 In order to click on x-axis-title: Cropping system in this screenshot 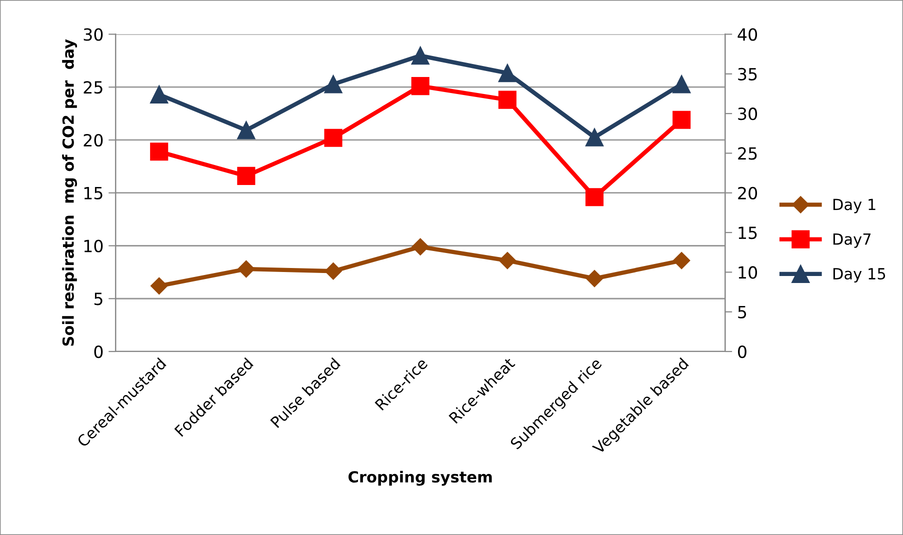, I will do `click(420, 478)`.